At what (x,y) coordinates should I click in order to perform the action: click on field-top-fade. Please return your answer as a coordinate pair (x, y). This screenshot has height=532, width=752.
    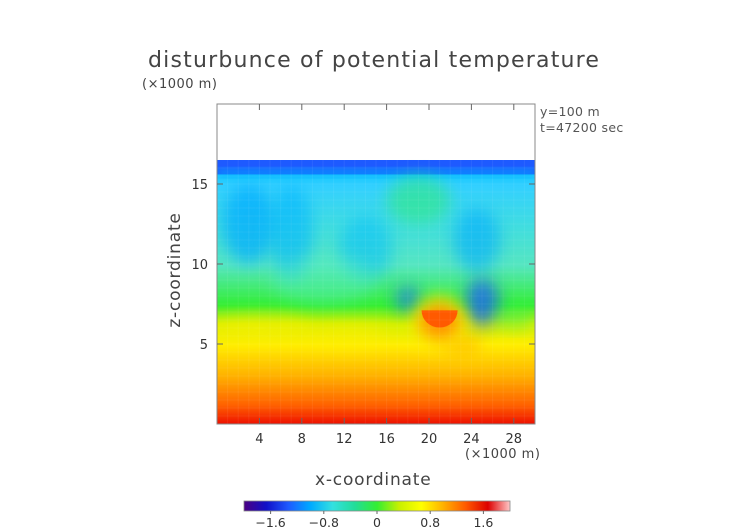
    Looking at the image, I should click on (376, 172).